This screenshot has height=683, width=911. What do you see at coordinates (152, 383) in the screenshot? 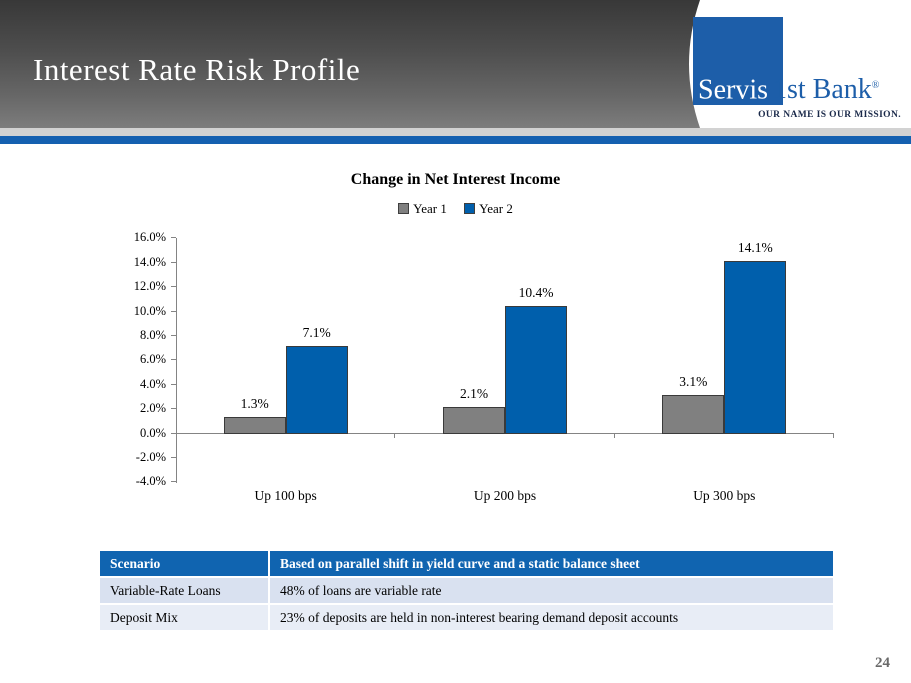
I see `y-tick-label: 4.0%` at bounding box center [152, 383].